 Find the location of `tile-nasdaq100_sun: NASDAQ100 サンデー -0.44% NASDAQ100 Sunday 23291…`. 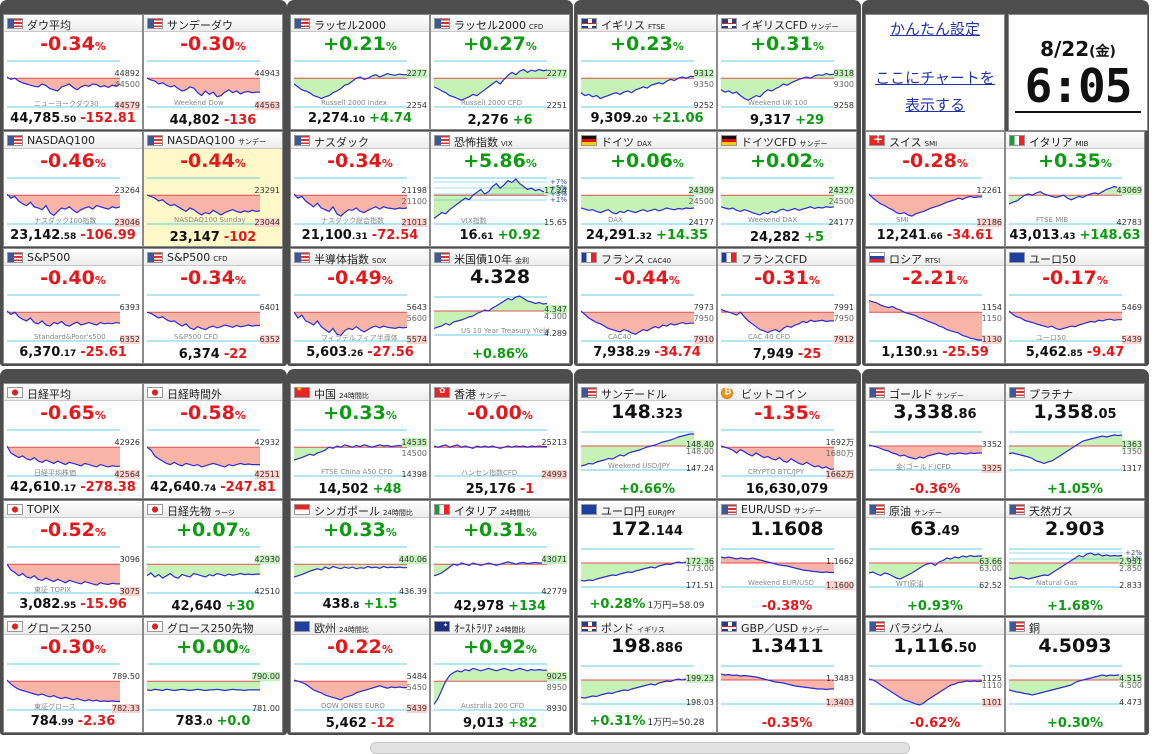

tile-nasdaq100_sun: NASDAQ100 サンデー -0.44% NASDAQ100 Sunday 23291… is located at coordinates (213, 189).